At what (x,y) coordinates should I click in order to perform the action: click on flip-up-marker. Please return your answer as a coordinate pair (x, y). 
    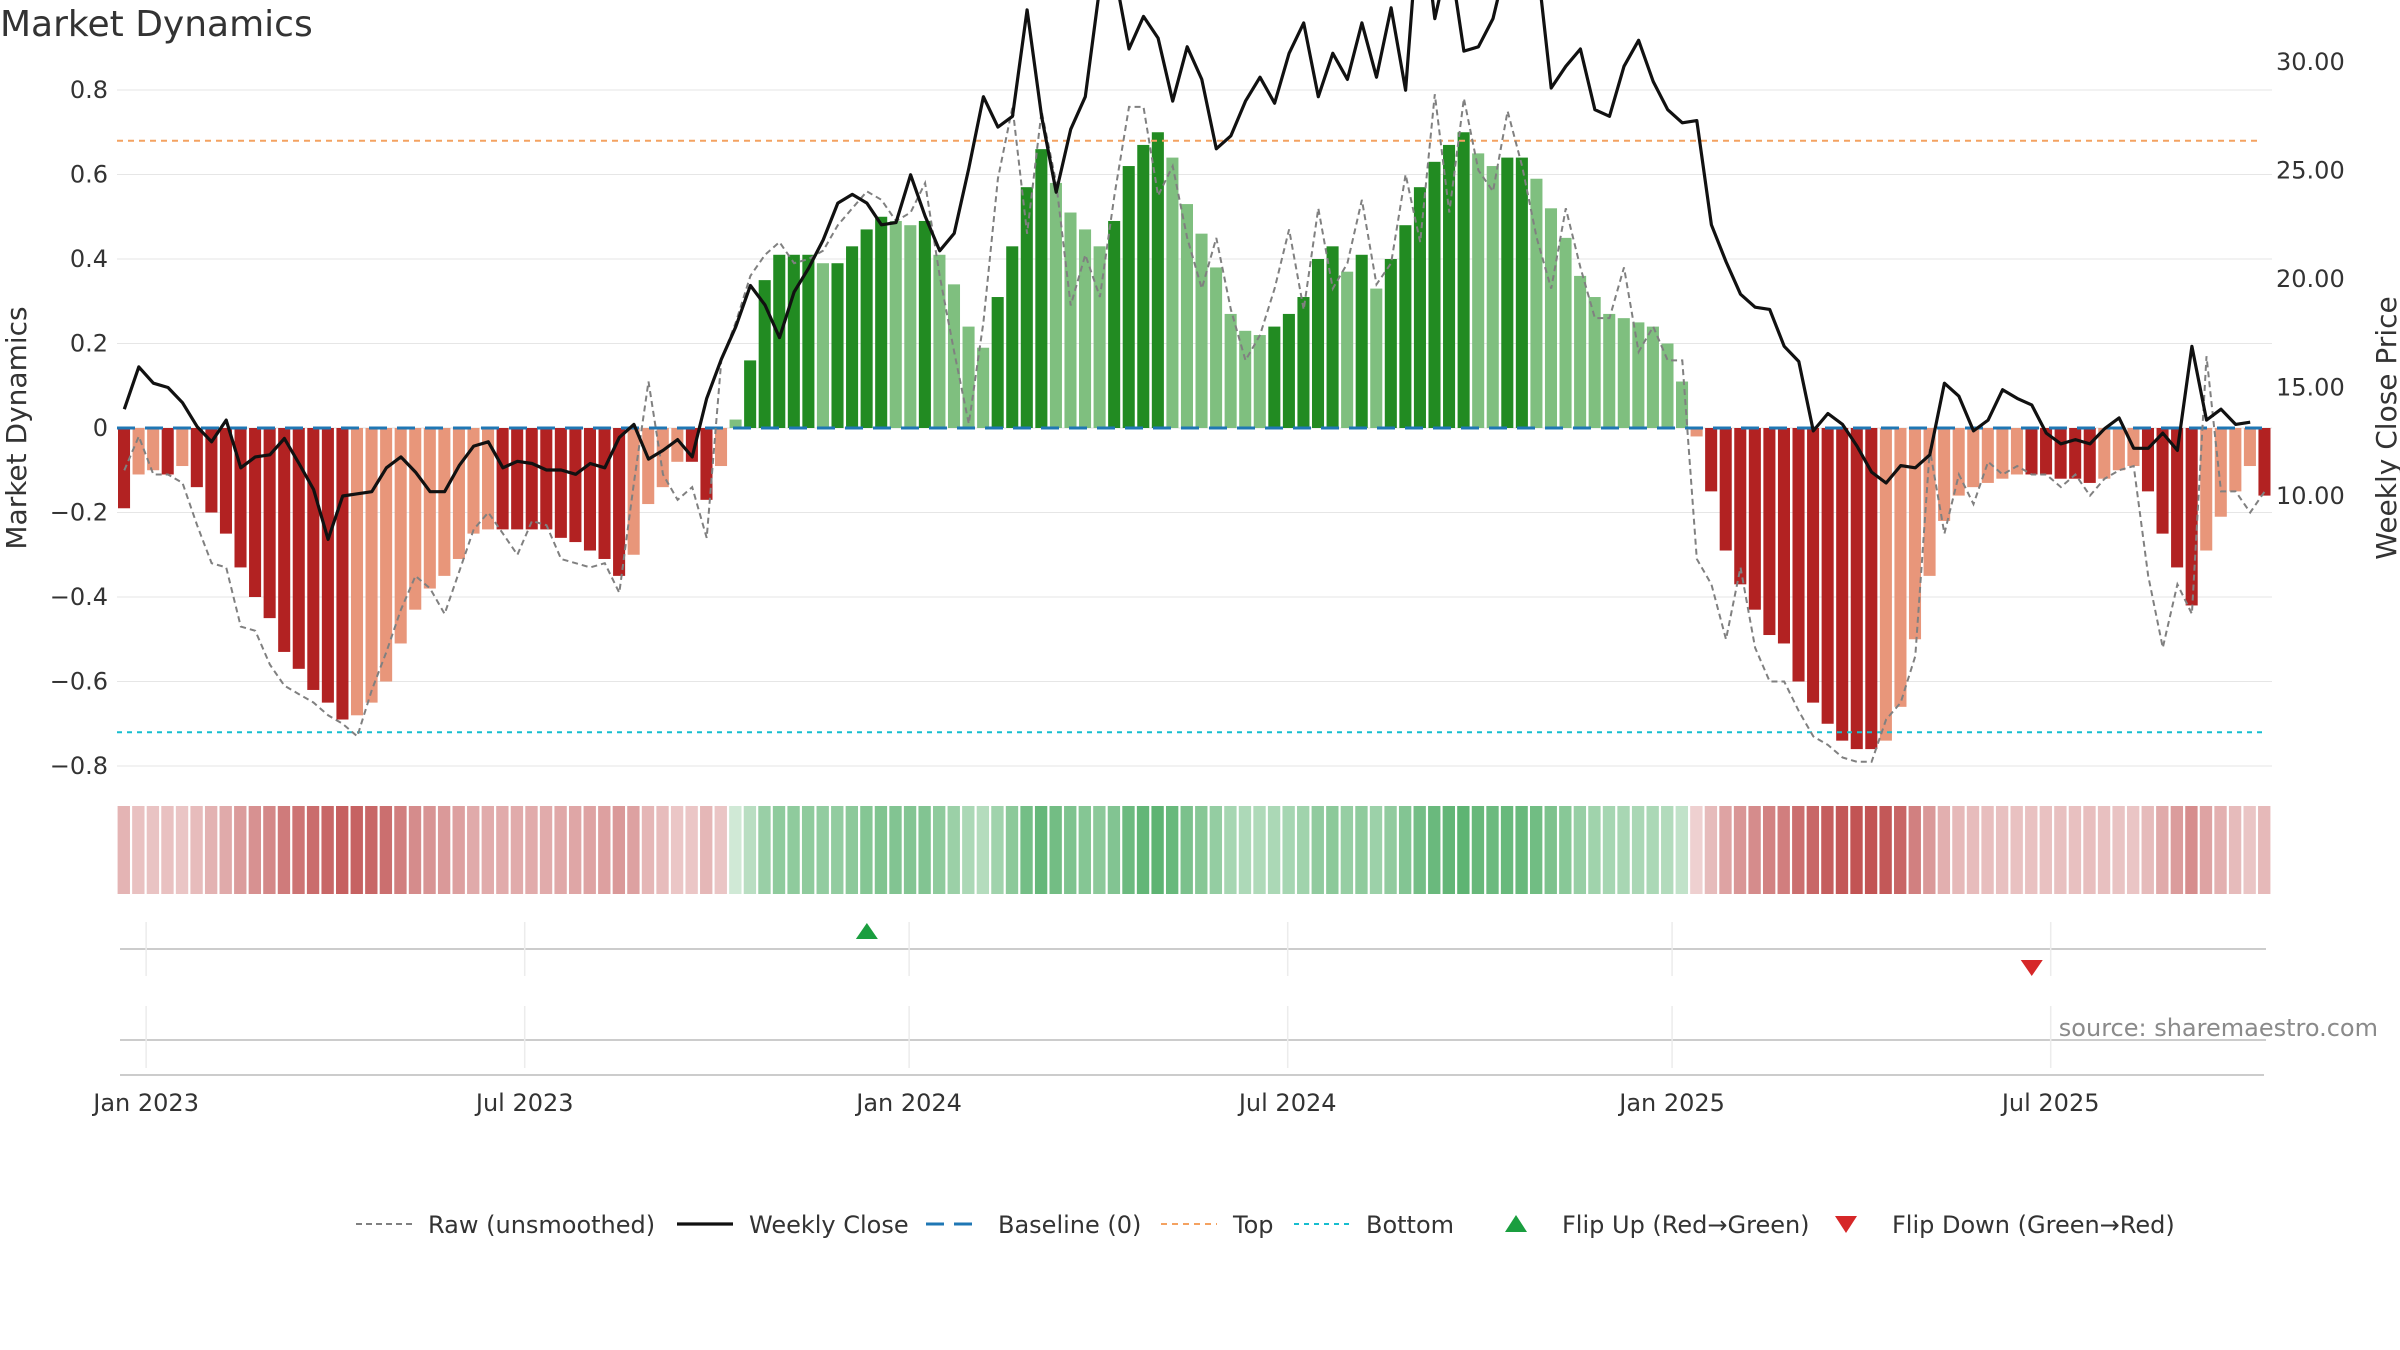
    Looking at the image, I should click on (866, 931).